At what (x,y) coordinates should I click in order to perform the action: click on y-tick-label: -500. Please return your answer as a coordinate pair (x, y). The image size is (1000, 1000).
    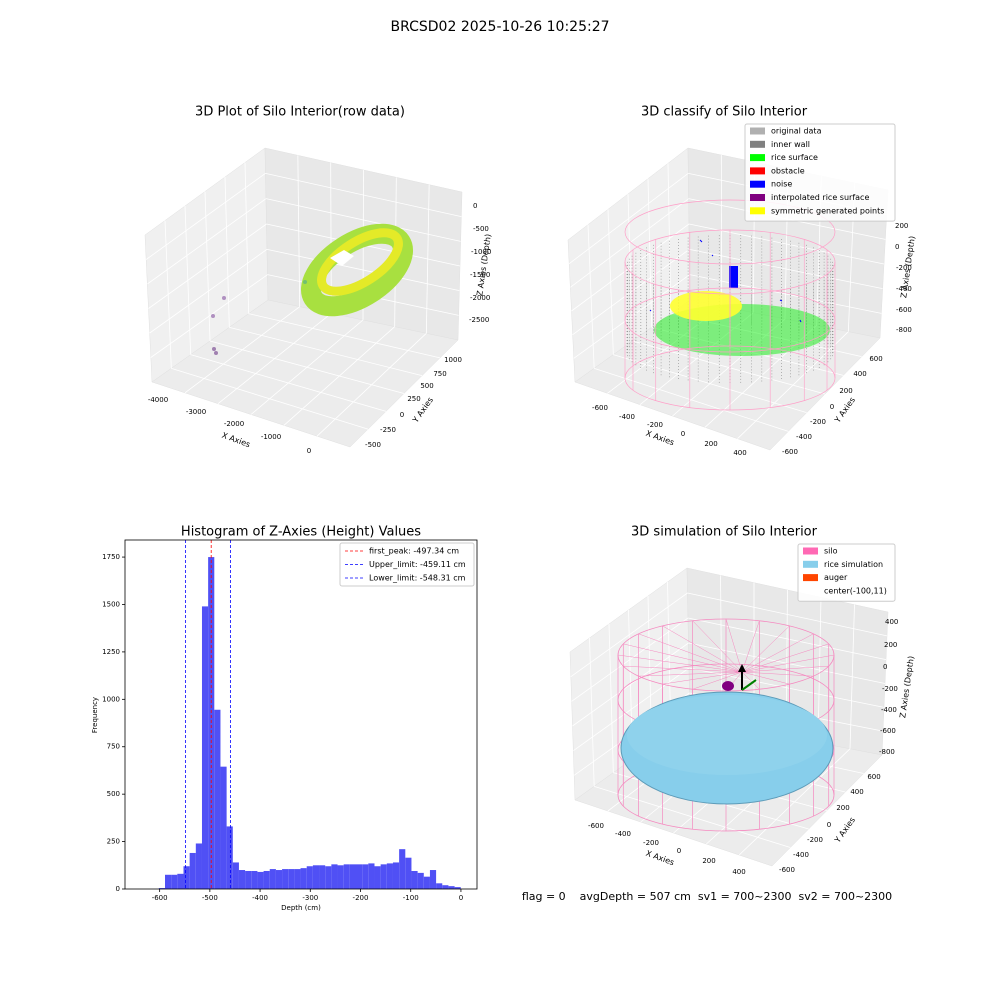
    Looking at the image, I should click on (373, 445).